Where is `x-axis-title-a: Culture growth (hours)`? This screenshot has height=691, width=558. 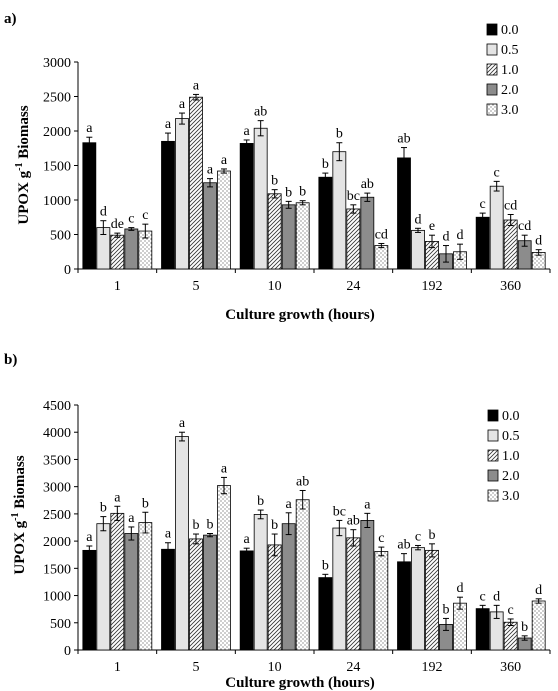
x-axis-title-a: Culture growth (hours) is located at coordinates (299, 315).